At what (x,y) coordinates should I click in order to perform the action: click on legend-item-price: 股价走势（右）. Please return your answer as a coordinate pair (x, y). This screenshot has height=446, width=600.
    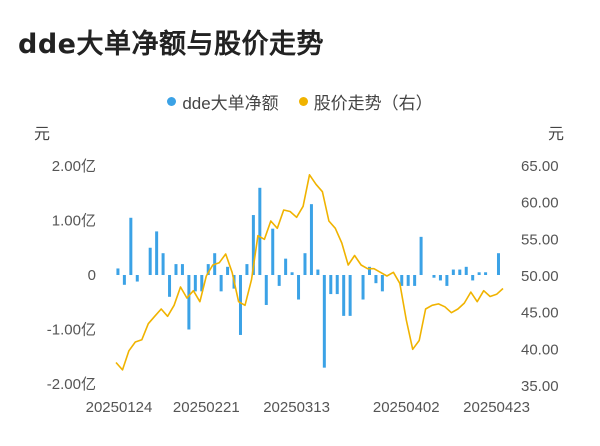
    Looking at the image, I should click on (365, 101).